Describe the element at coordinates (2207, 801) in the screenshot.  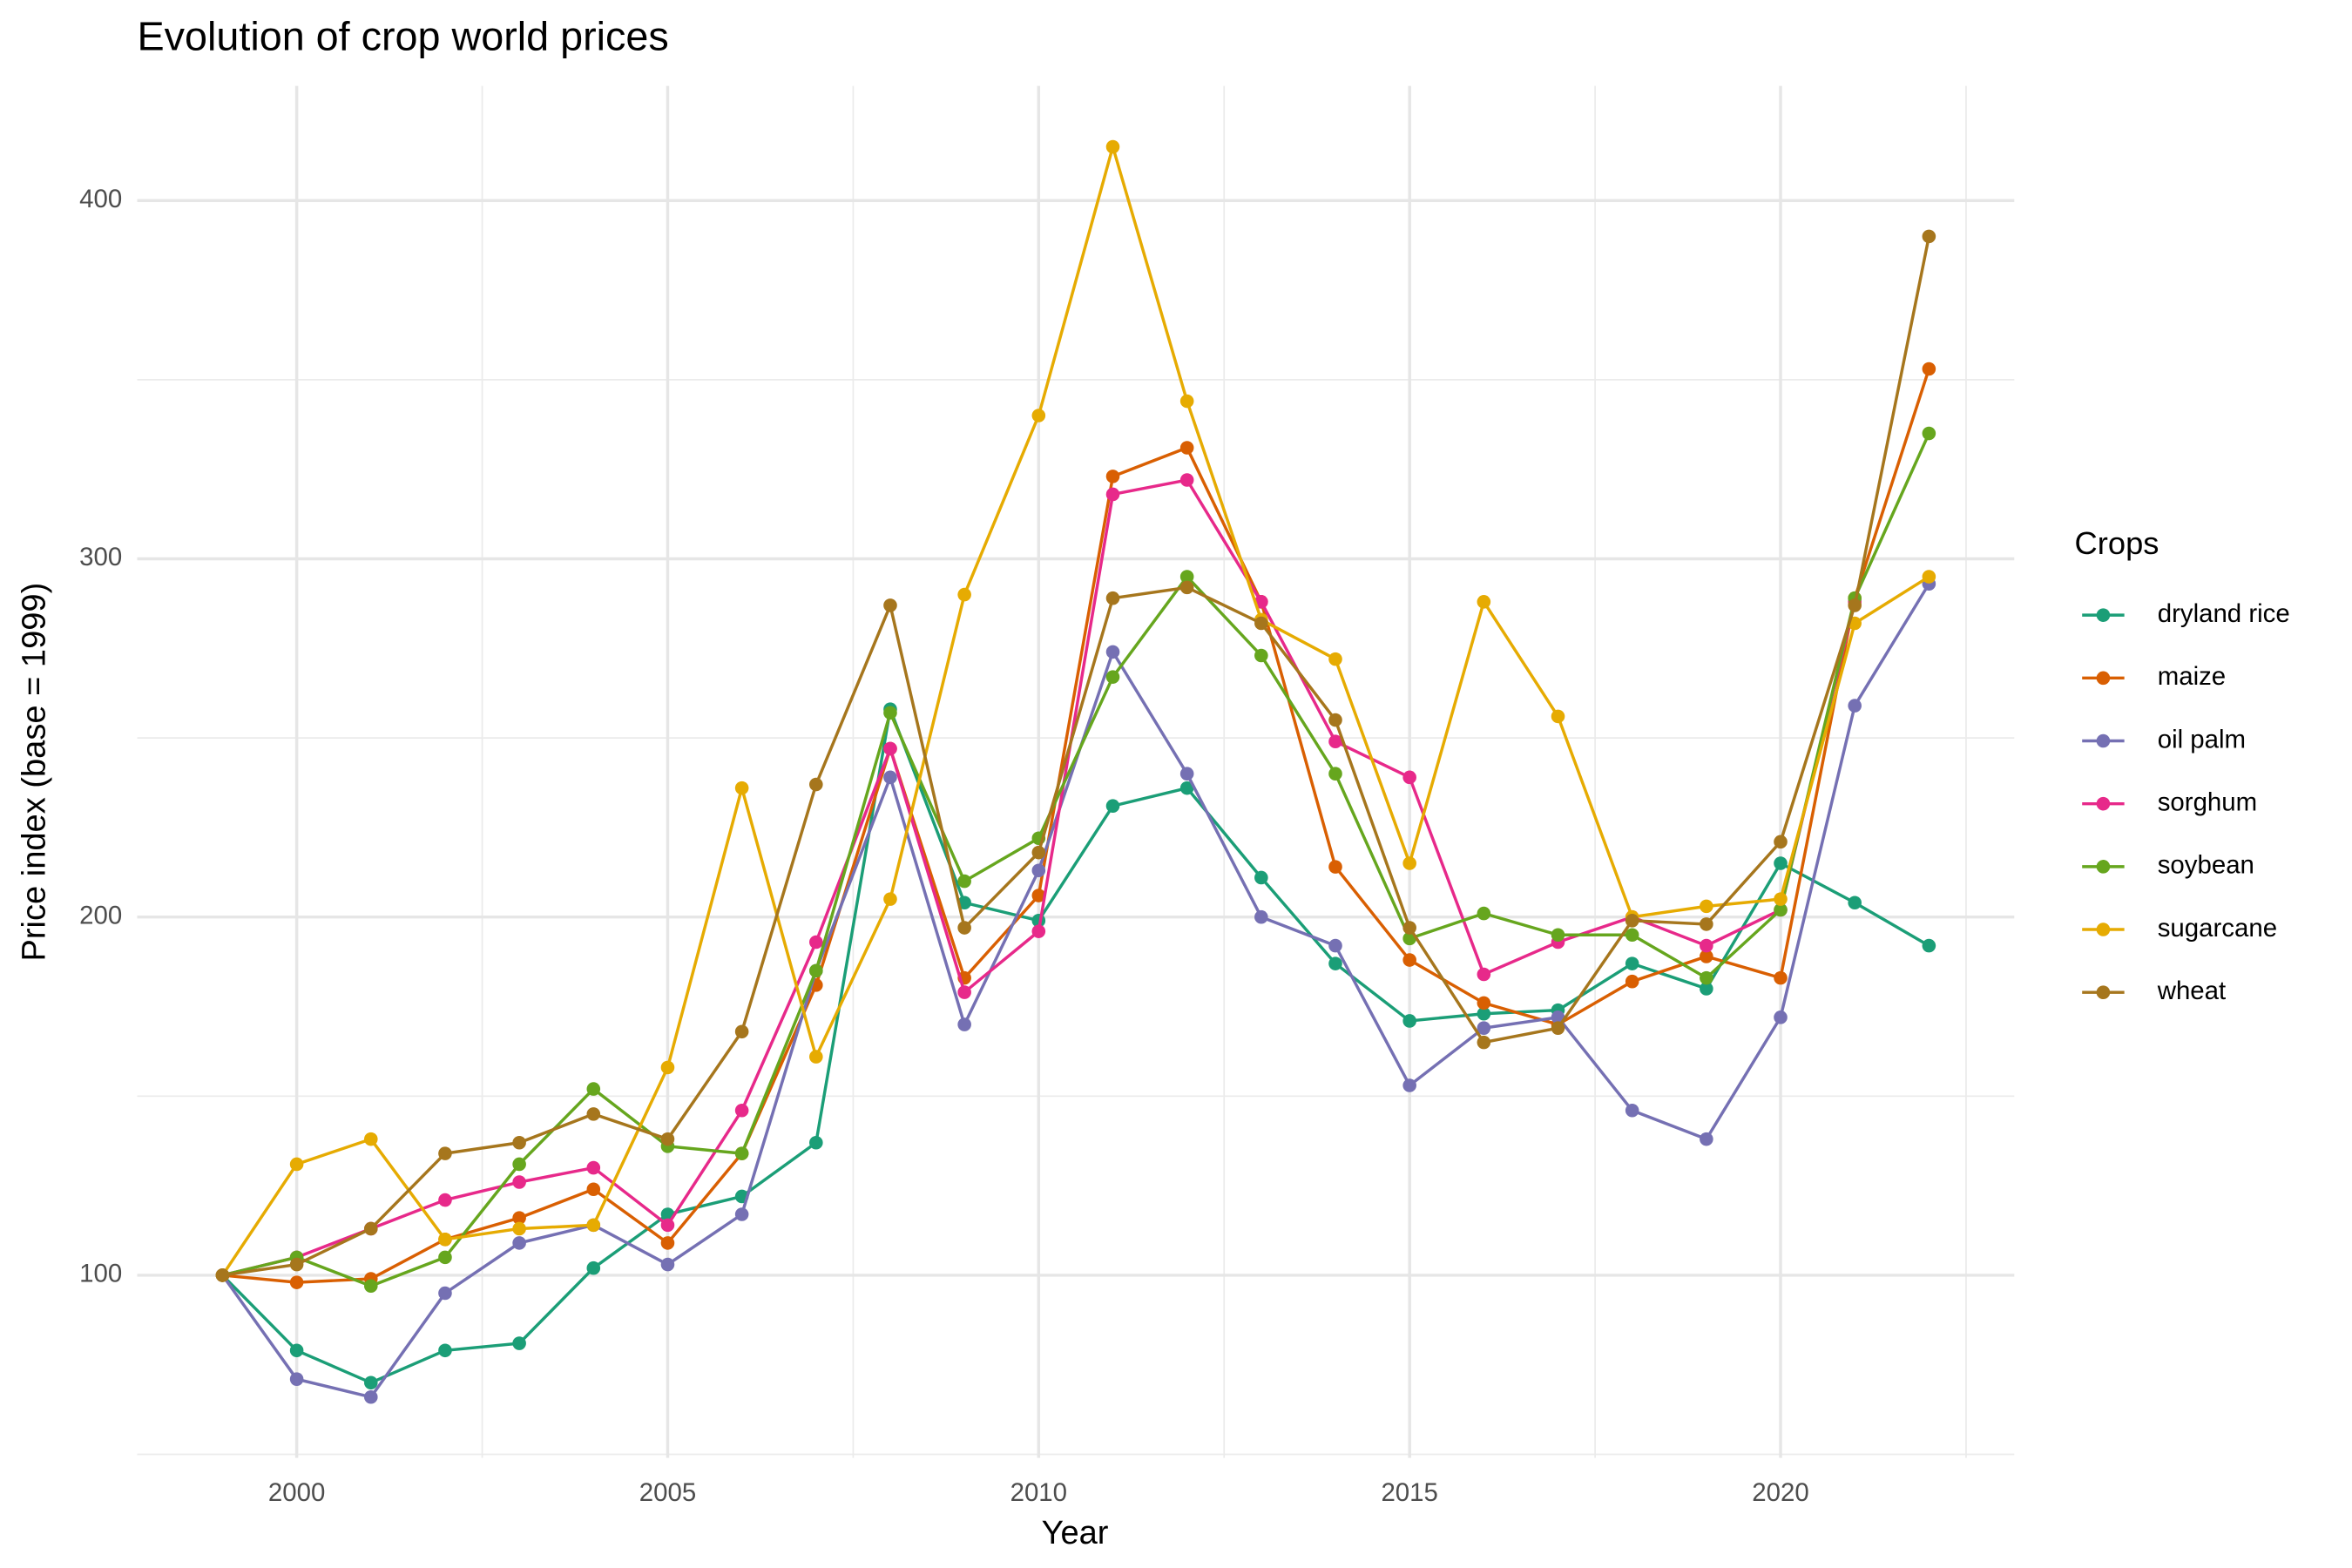
I see `legend-label: sorghum` at that location.